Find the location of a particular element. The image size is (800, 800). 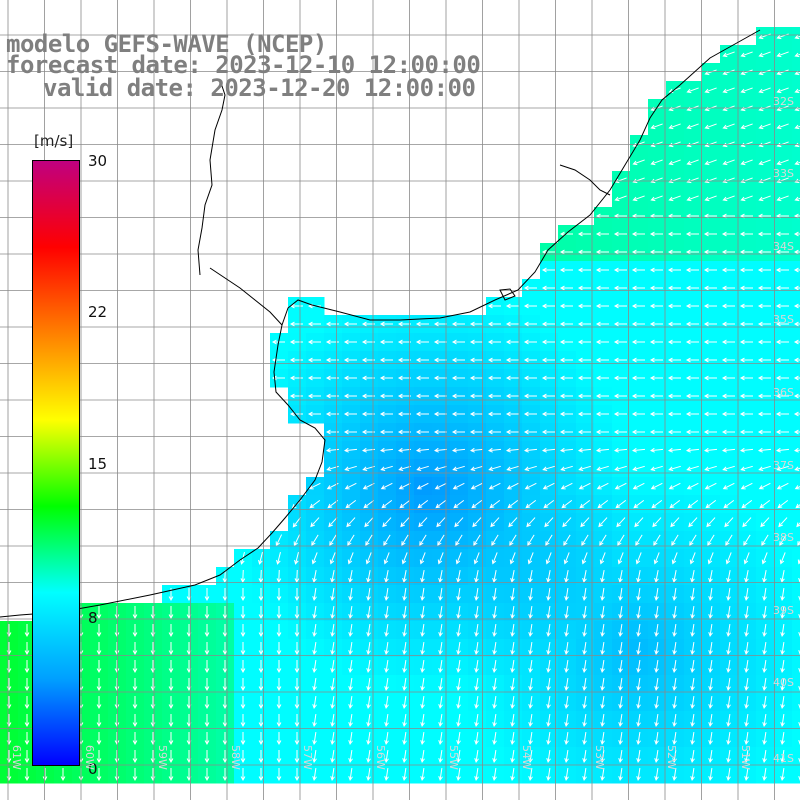

lat-label-33s: 33S is located at coordinates (783, 173).